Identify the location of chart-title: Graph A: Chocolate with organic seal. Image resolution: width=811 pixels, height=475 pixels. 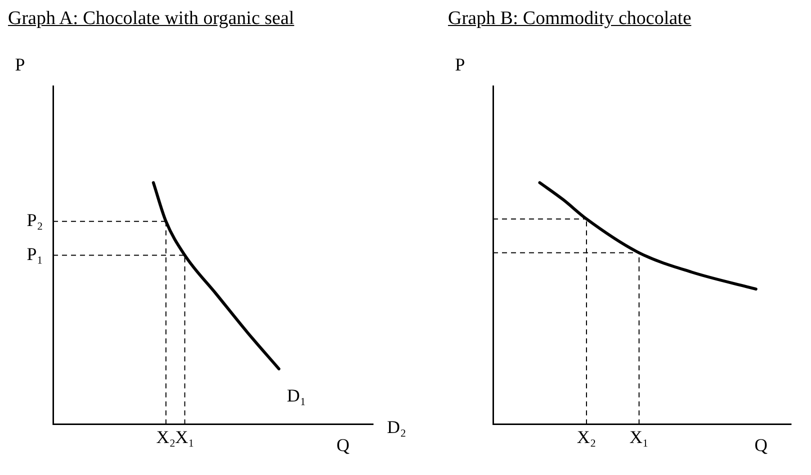
(152, 19).